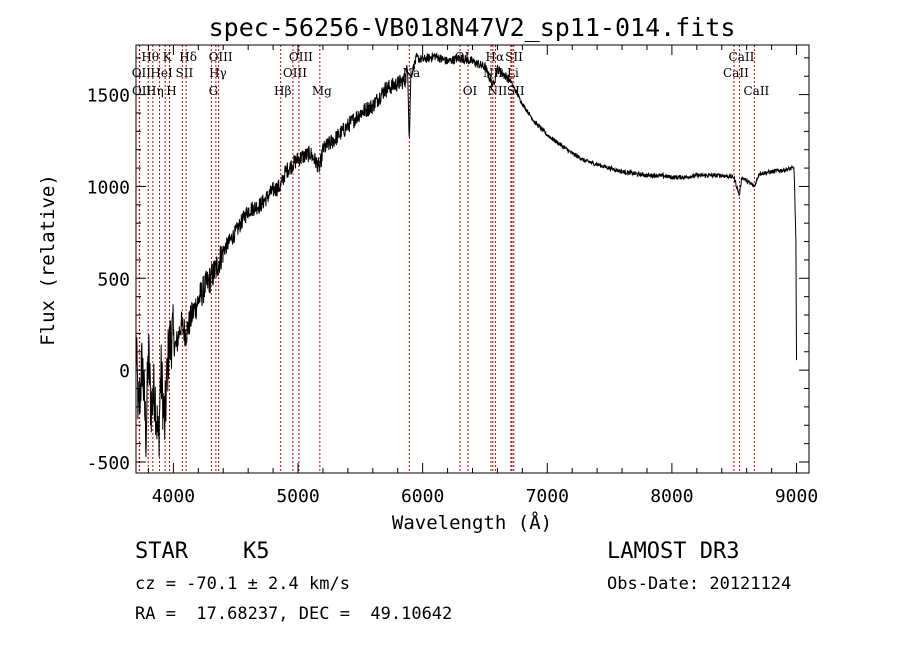  What do you see at coordinates (671, 496) in the screenshot?
I see `x-tick-label: 8000` at bounding box center [671, 496].